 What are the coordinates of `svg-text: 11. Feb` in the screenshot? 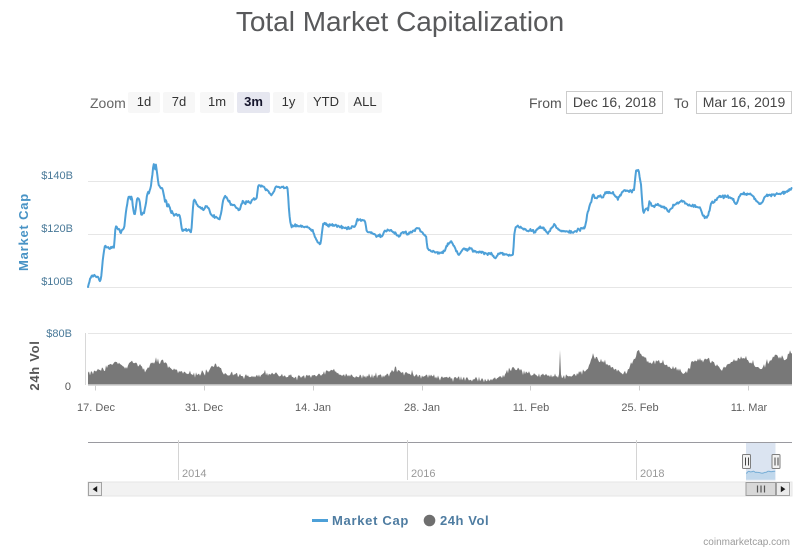 It's located at (531, 408).